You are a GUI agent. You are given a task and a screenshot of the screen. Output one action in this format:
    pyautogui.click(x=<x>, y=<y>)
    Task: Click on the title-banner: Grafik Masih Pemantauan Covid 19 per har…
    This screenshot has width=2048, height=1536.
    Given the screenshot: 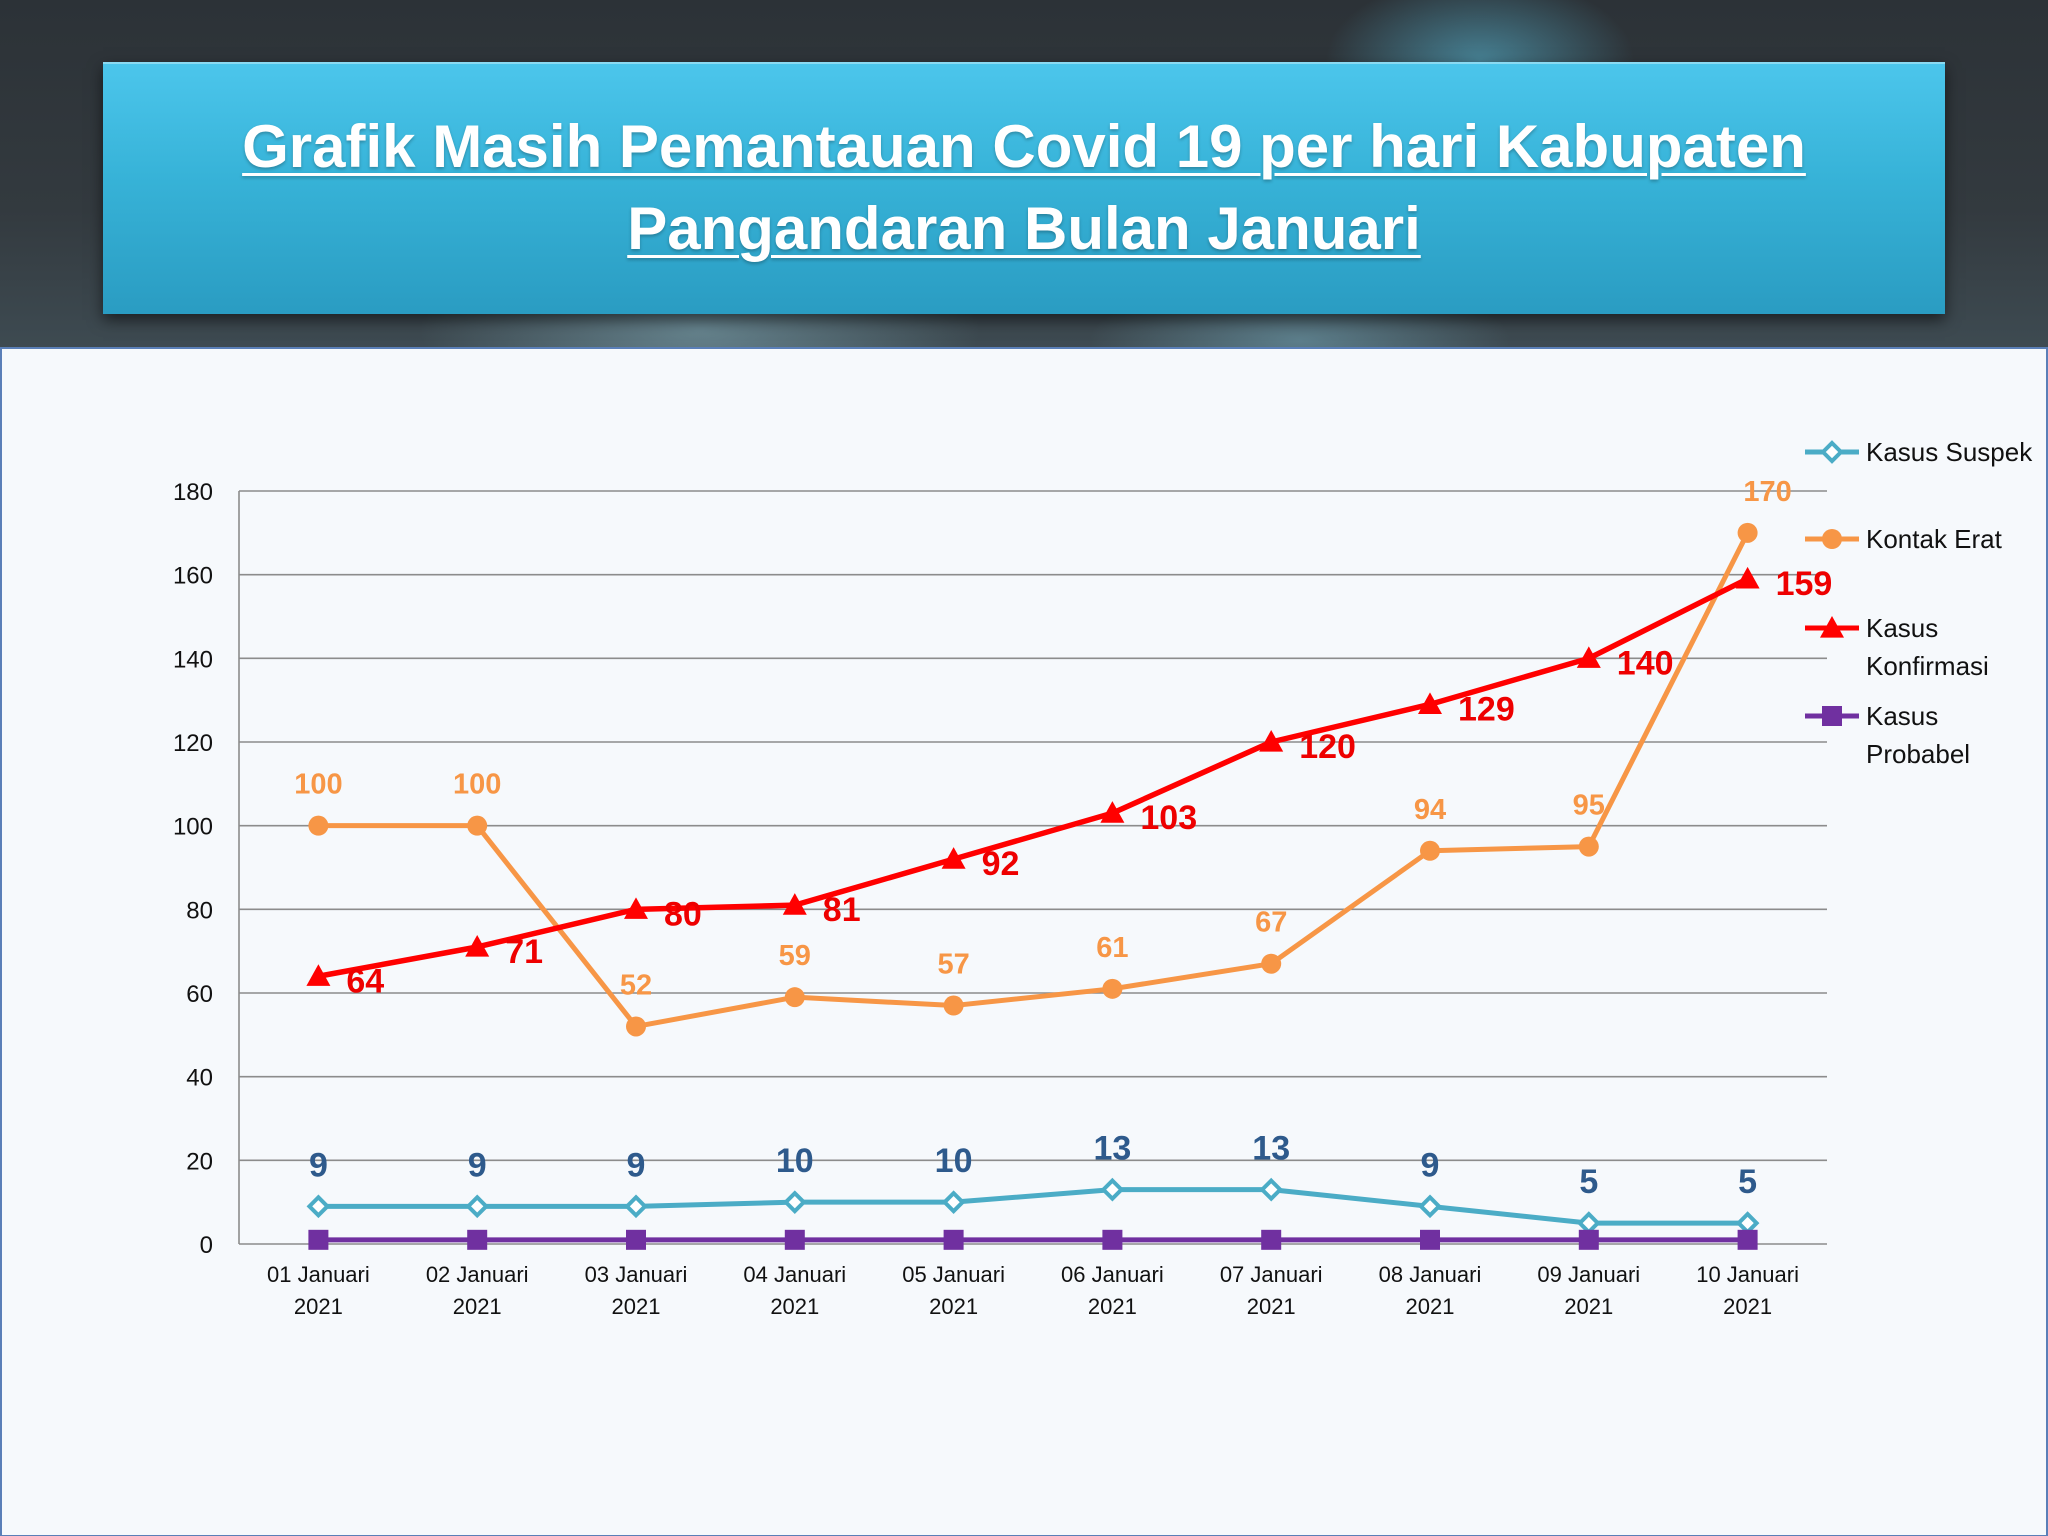 What is the action you would take?
    pyautogui.click(x=1024, y=188)
    